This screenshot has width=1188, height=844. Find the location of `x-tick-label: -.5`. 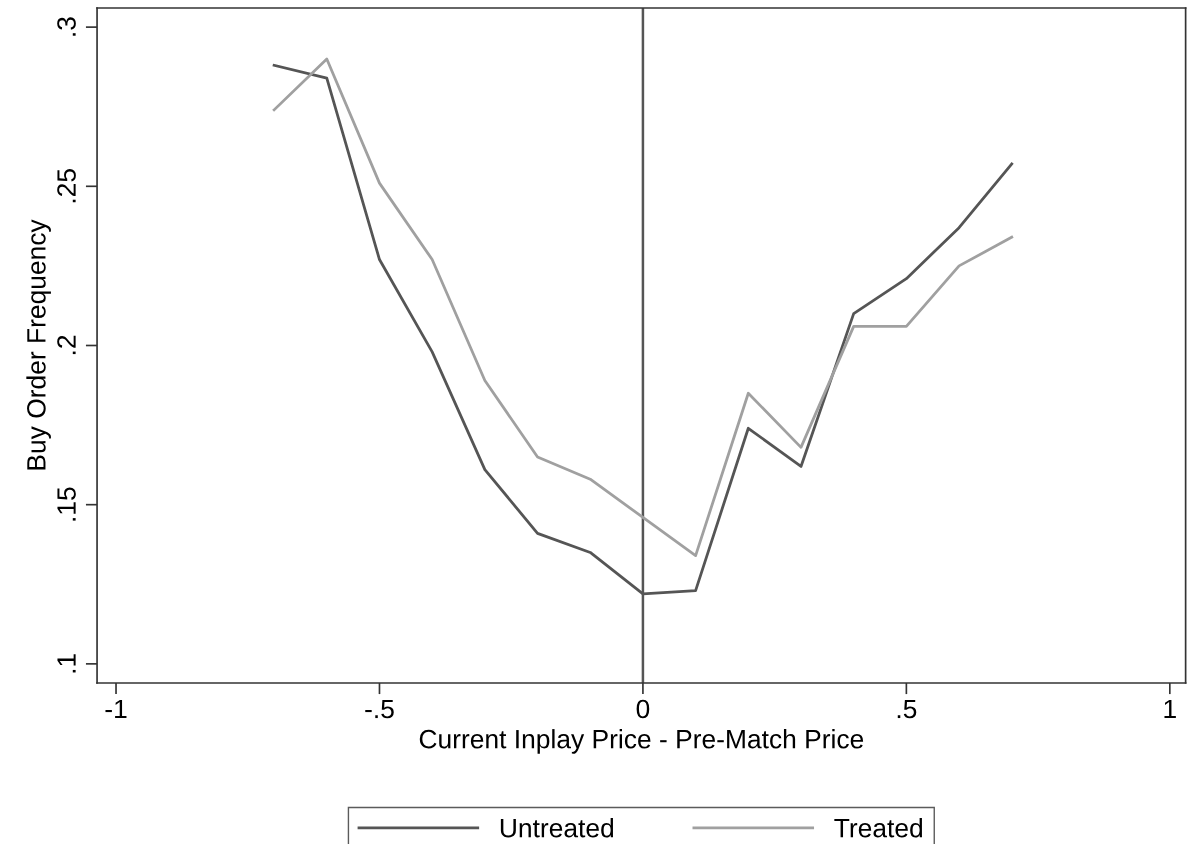

x-tick-label: -.5 is located at coordinates (379, 709).